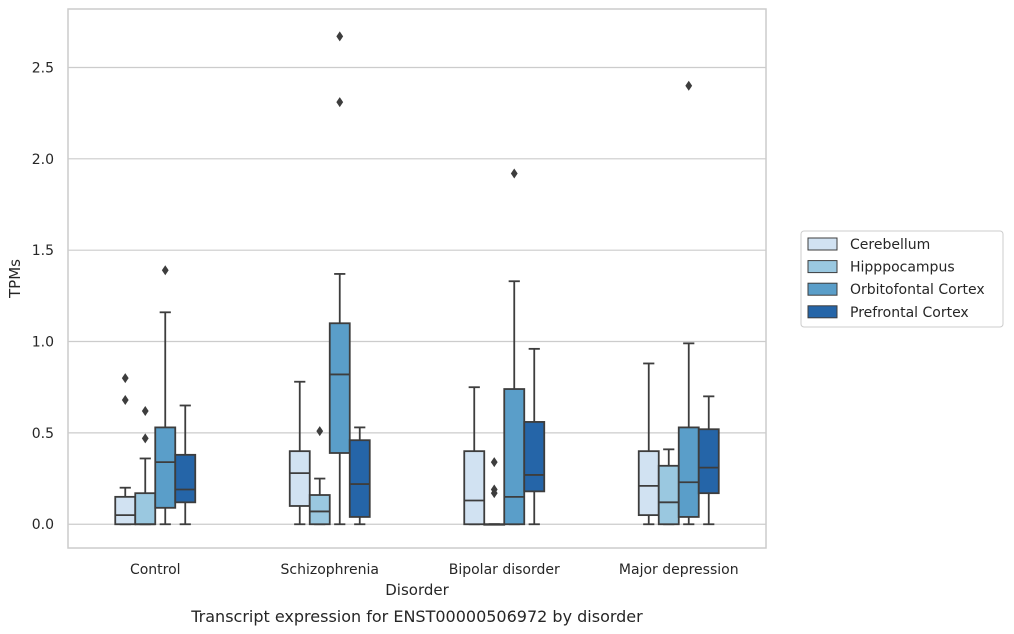  Describe the element at coordinates (679, 570) in the screenshot. I see `x-tick-label: Major depression` at that location.